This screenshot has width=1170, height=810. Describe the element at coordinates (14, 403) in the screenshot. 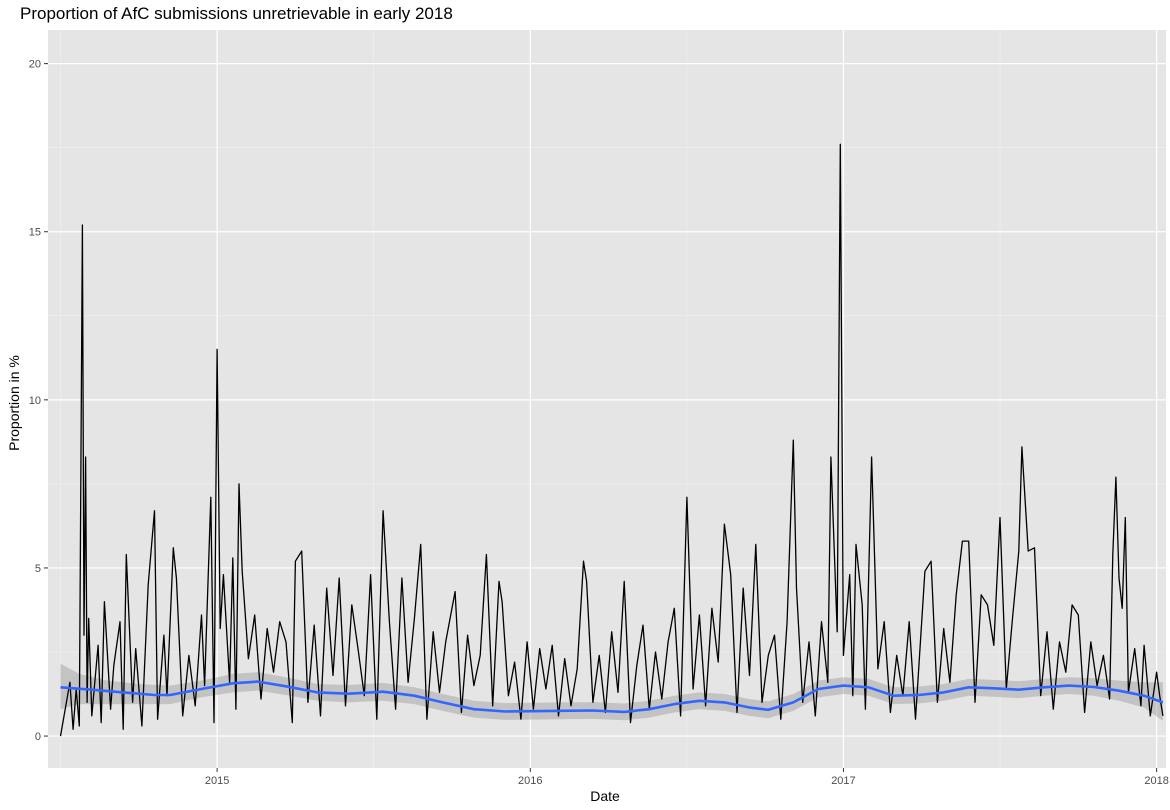

I see `y-axis-label: Proportion in %` at that location.